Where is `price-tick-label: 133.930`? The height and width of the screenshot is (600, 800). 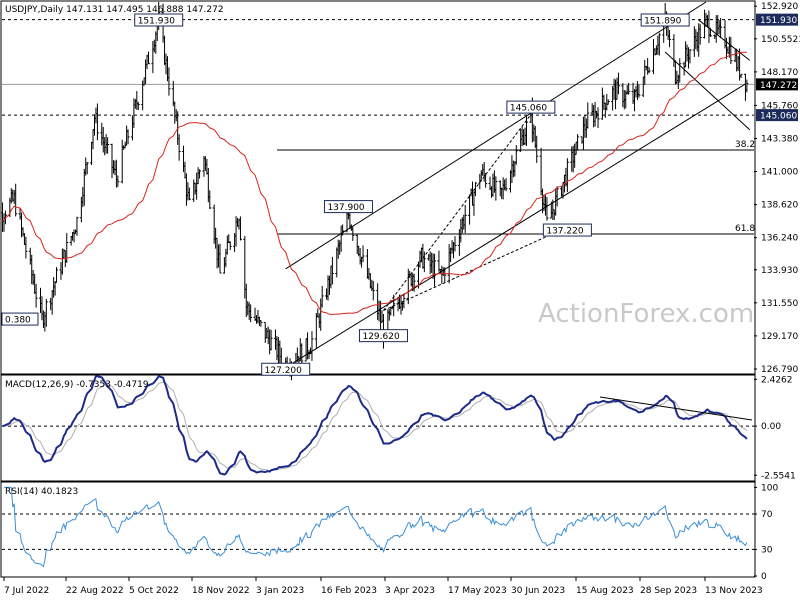
price-tick-label: 133.930 is located at coordinates (779, 271).